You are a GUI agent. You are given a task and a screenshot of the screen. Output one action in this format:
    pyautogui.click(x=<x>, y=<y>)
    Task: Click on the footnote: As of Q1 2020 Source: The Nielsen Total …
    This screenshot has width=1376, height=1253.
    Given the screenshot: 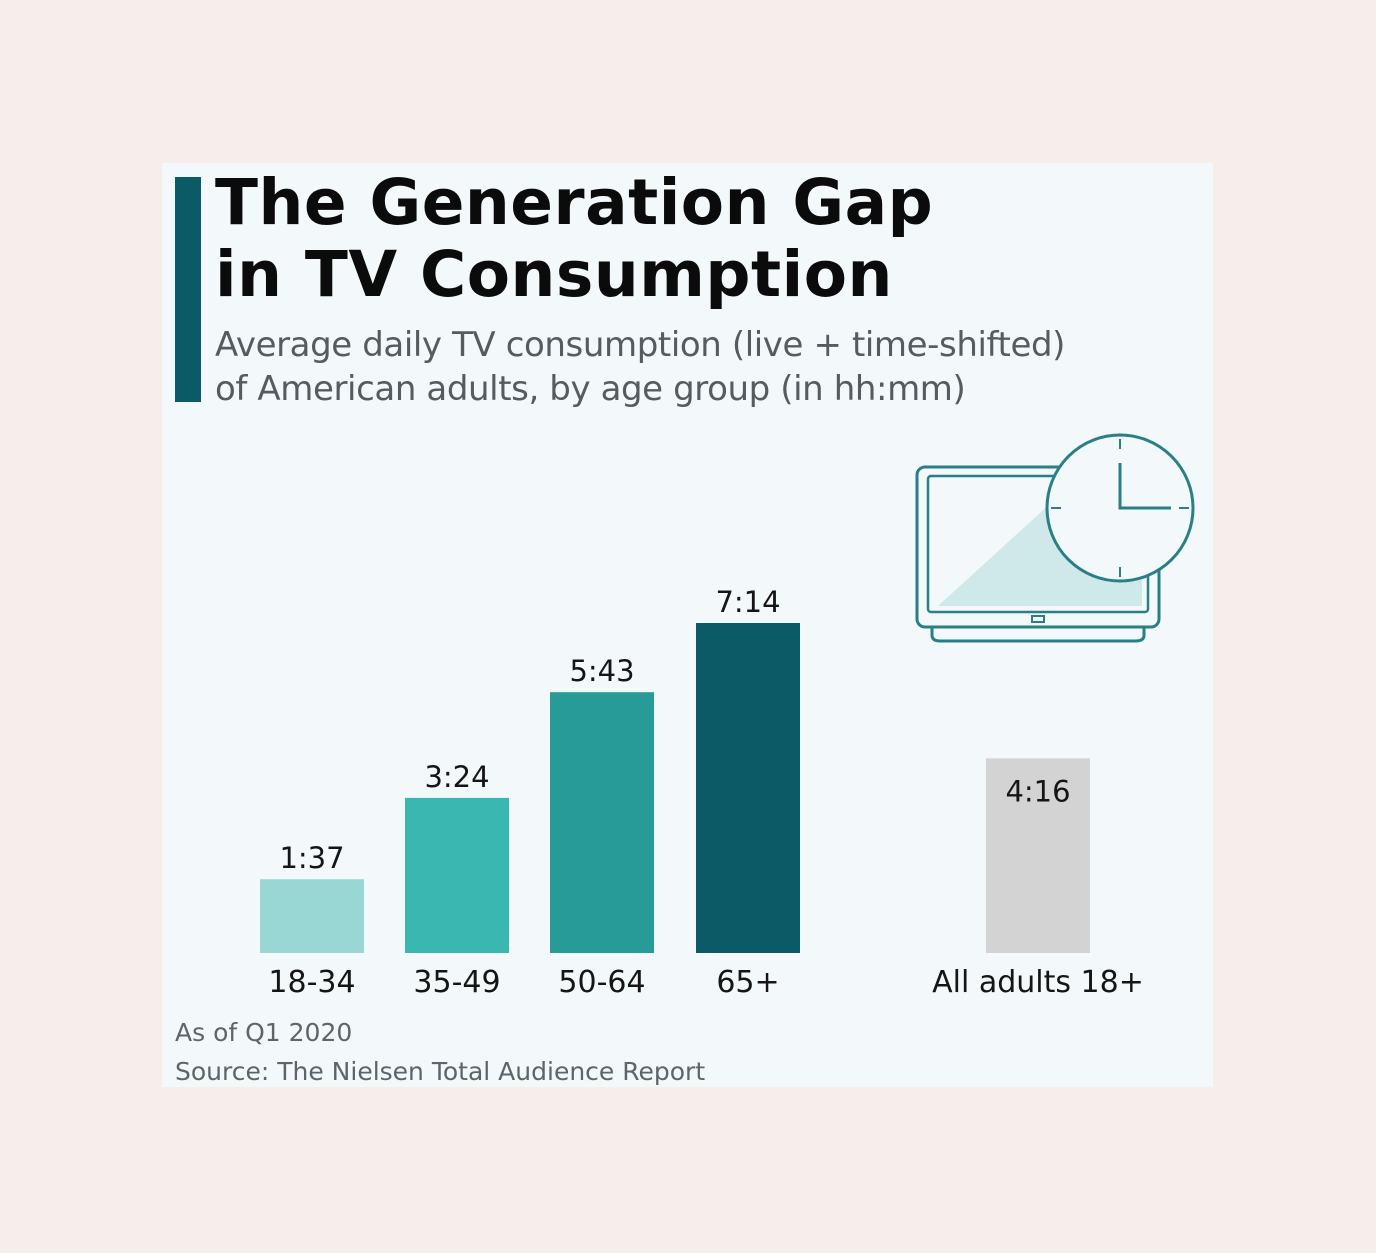 What is the action you would take?
    pyautogui.click(x=440, y=1052)
    